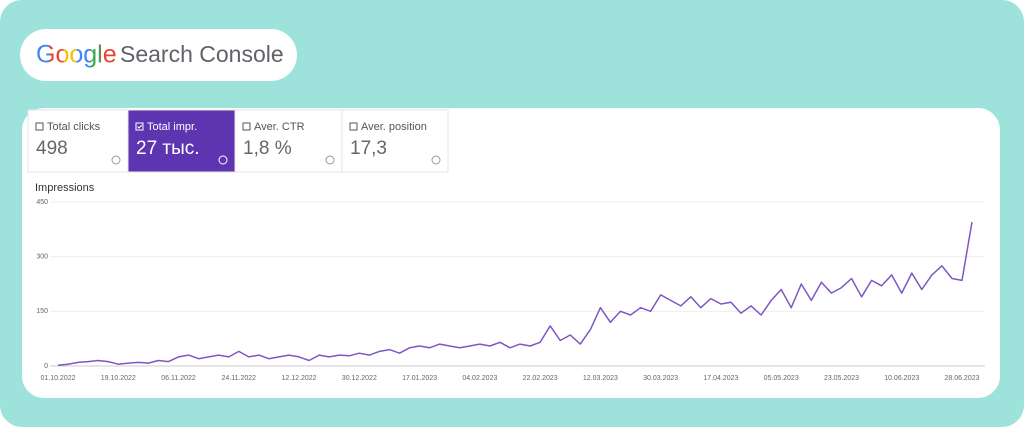  I want to click on y-tick-label: 300, so click(42, 257).